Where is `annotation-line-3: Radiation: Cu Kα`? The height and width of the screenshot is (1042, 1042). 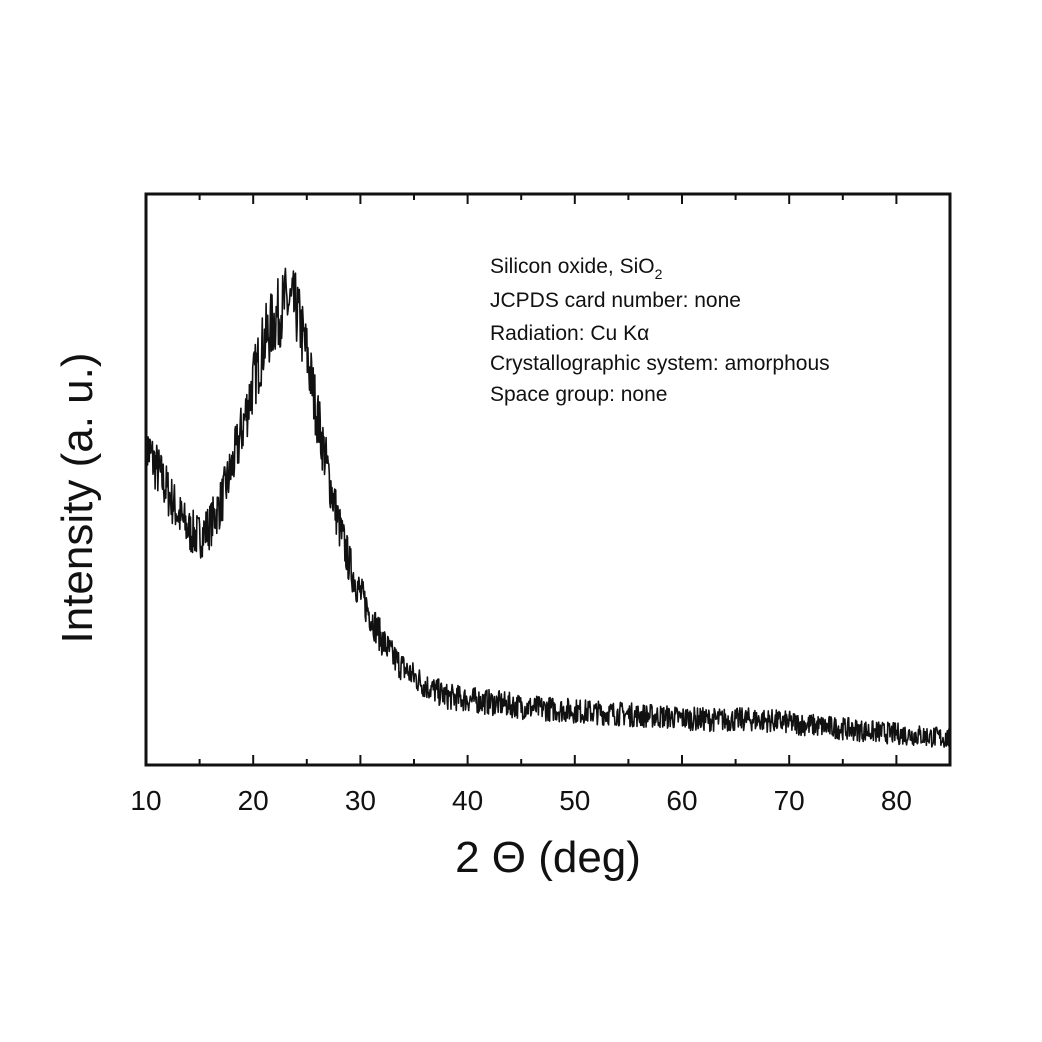 annotation-line-3: Radiation: Cu Kα is located at coordinates (569, 333).